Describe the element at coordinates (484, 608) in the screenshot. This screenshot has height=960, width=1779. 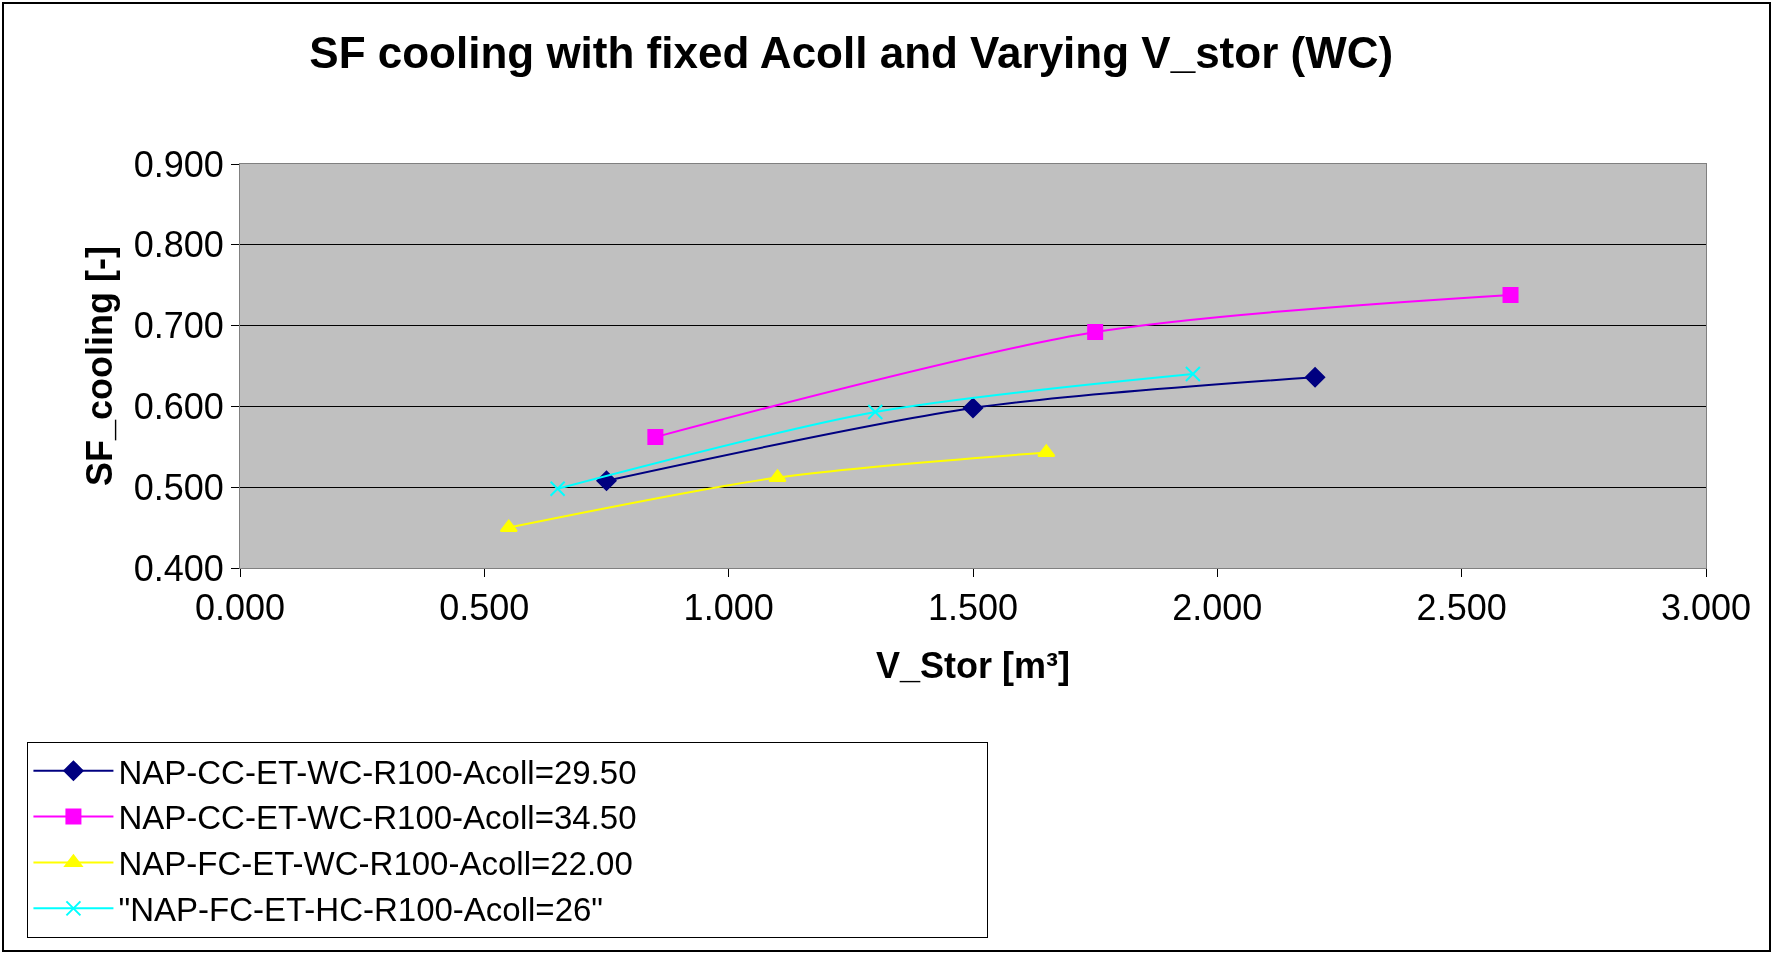
I see `x-tick-label: 0.500` at that location.